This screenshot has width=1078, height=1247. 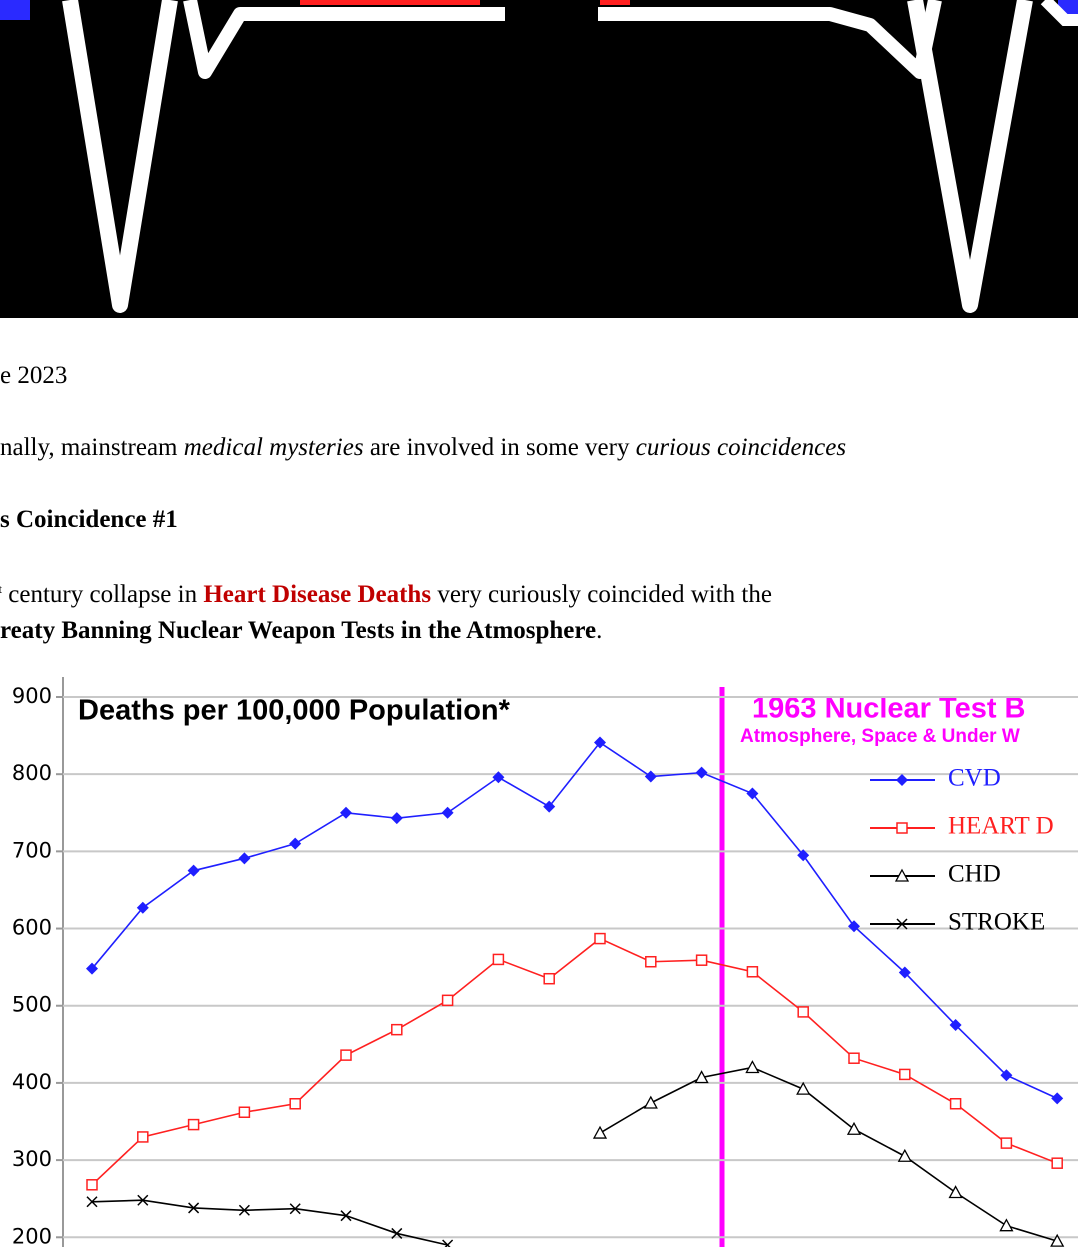 I want to click on y-tick-label: 800, so click(x=32, y=773).